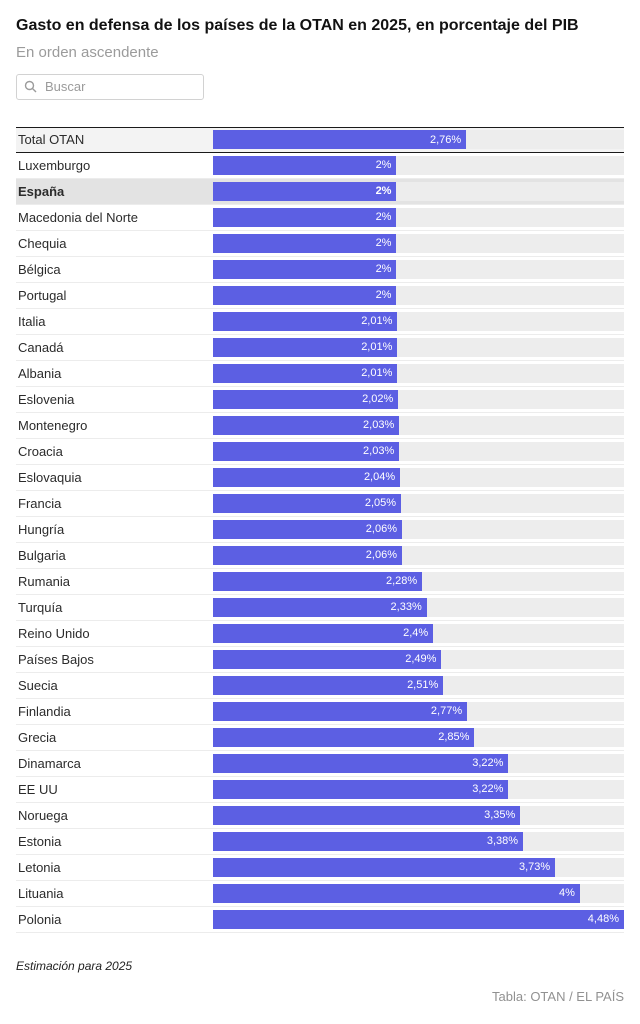 The height and width of the screenshot is (1024, 640). What do you see at coordinates (320, 374) in the screenshot?
I see `table-row: Albania 2,01%` at bounding box center [320, 374].